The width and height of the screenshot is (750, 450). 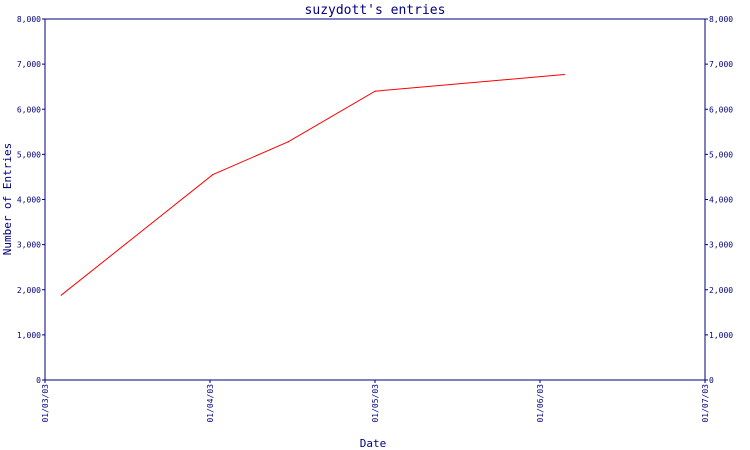 I want to click on y-axis-label: Number of Entries, so click(x=7, y=199).